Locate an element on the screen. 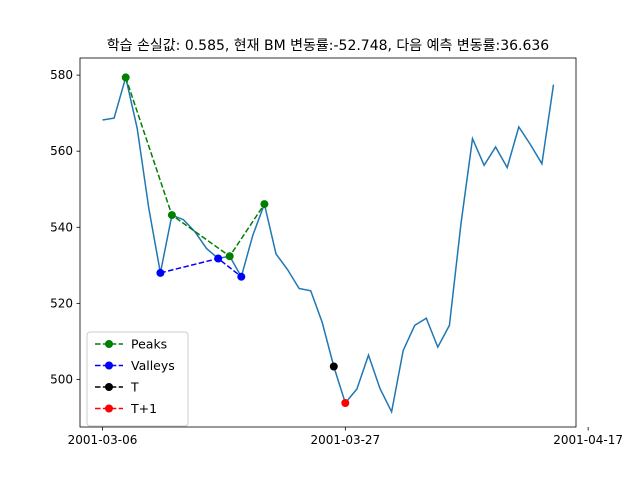 Image resolution: width=640 pixels, height=480 pixels. legend: Peaks Valleys T T+1 is located at coordinates (137, 379).